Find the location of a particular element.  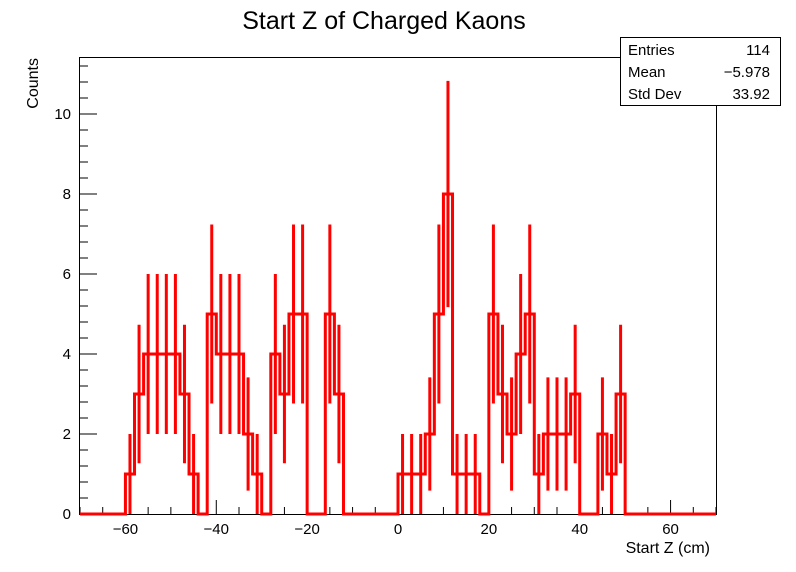

y-tick-label: 6 is located at coordinates (67, 274).